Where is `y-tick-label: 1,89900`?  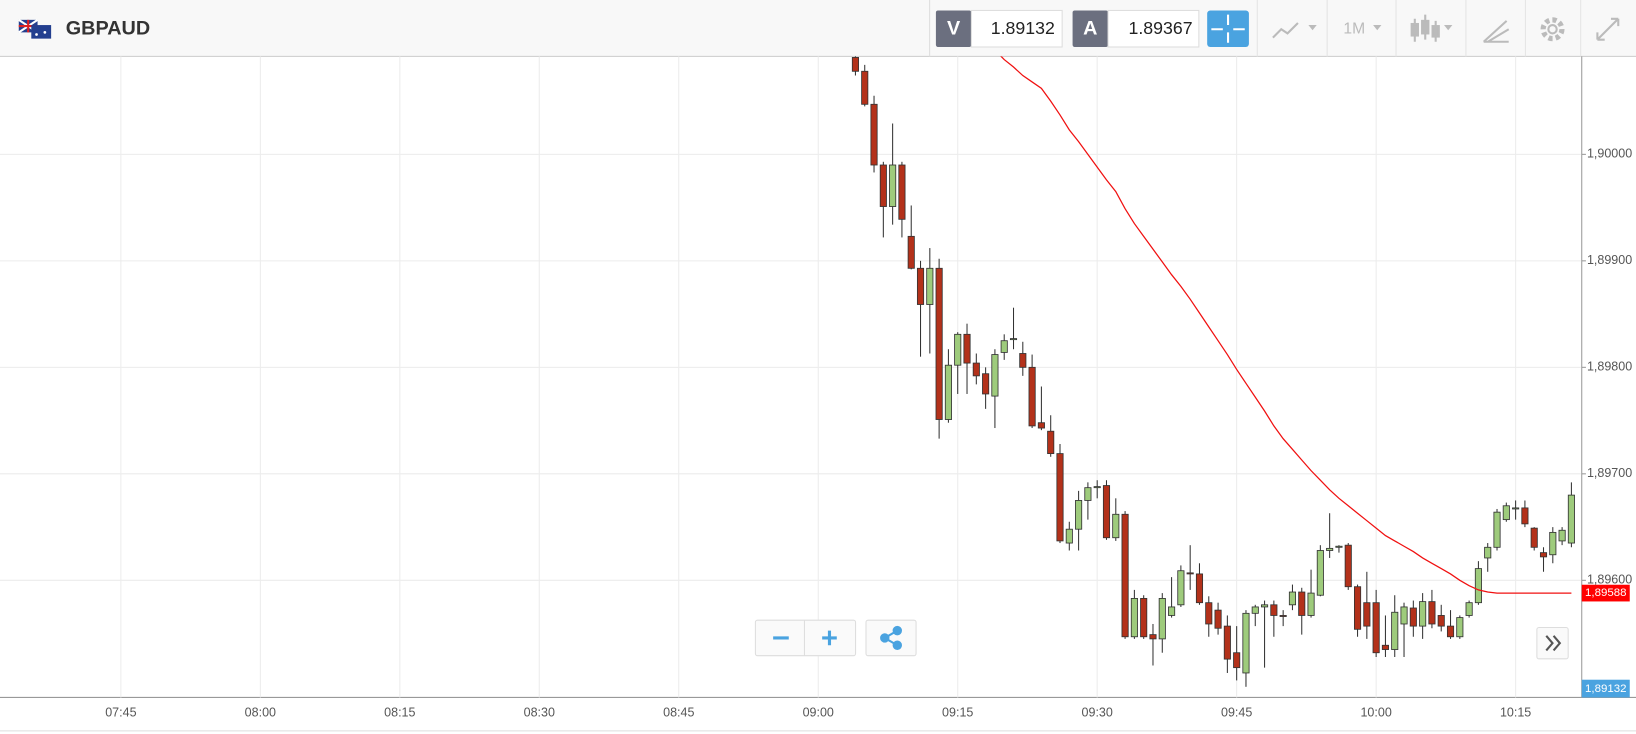 y-tick-label: 1,89900 is located at coordinates (1609, 260).